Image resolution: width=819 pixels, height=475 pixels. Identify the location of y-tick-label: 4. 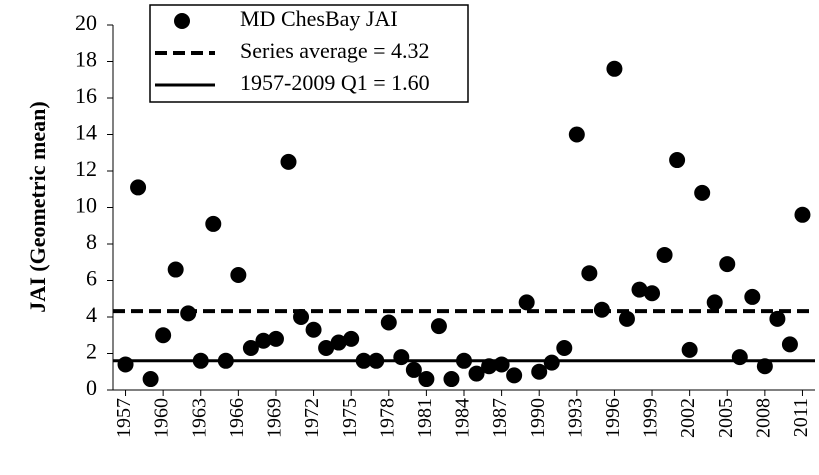
(91, 314).